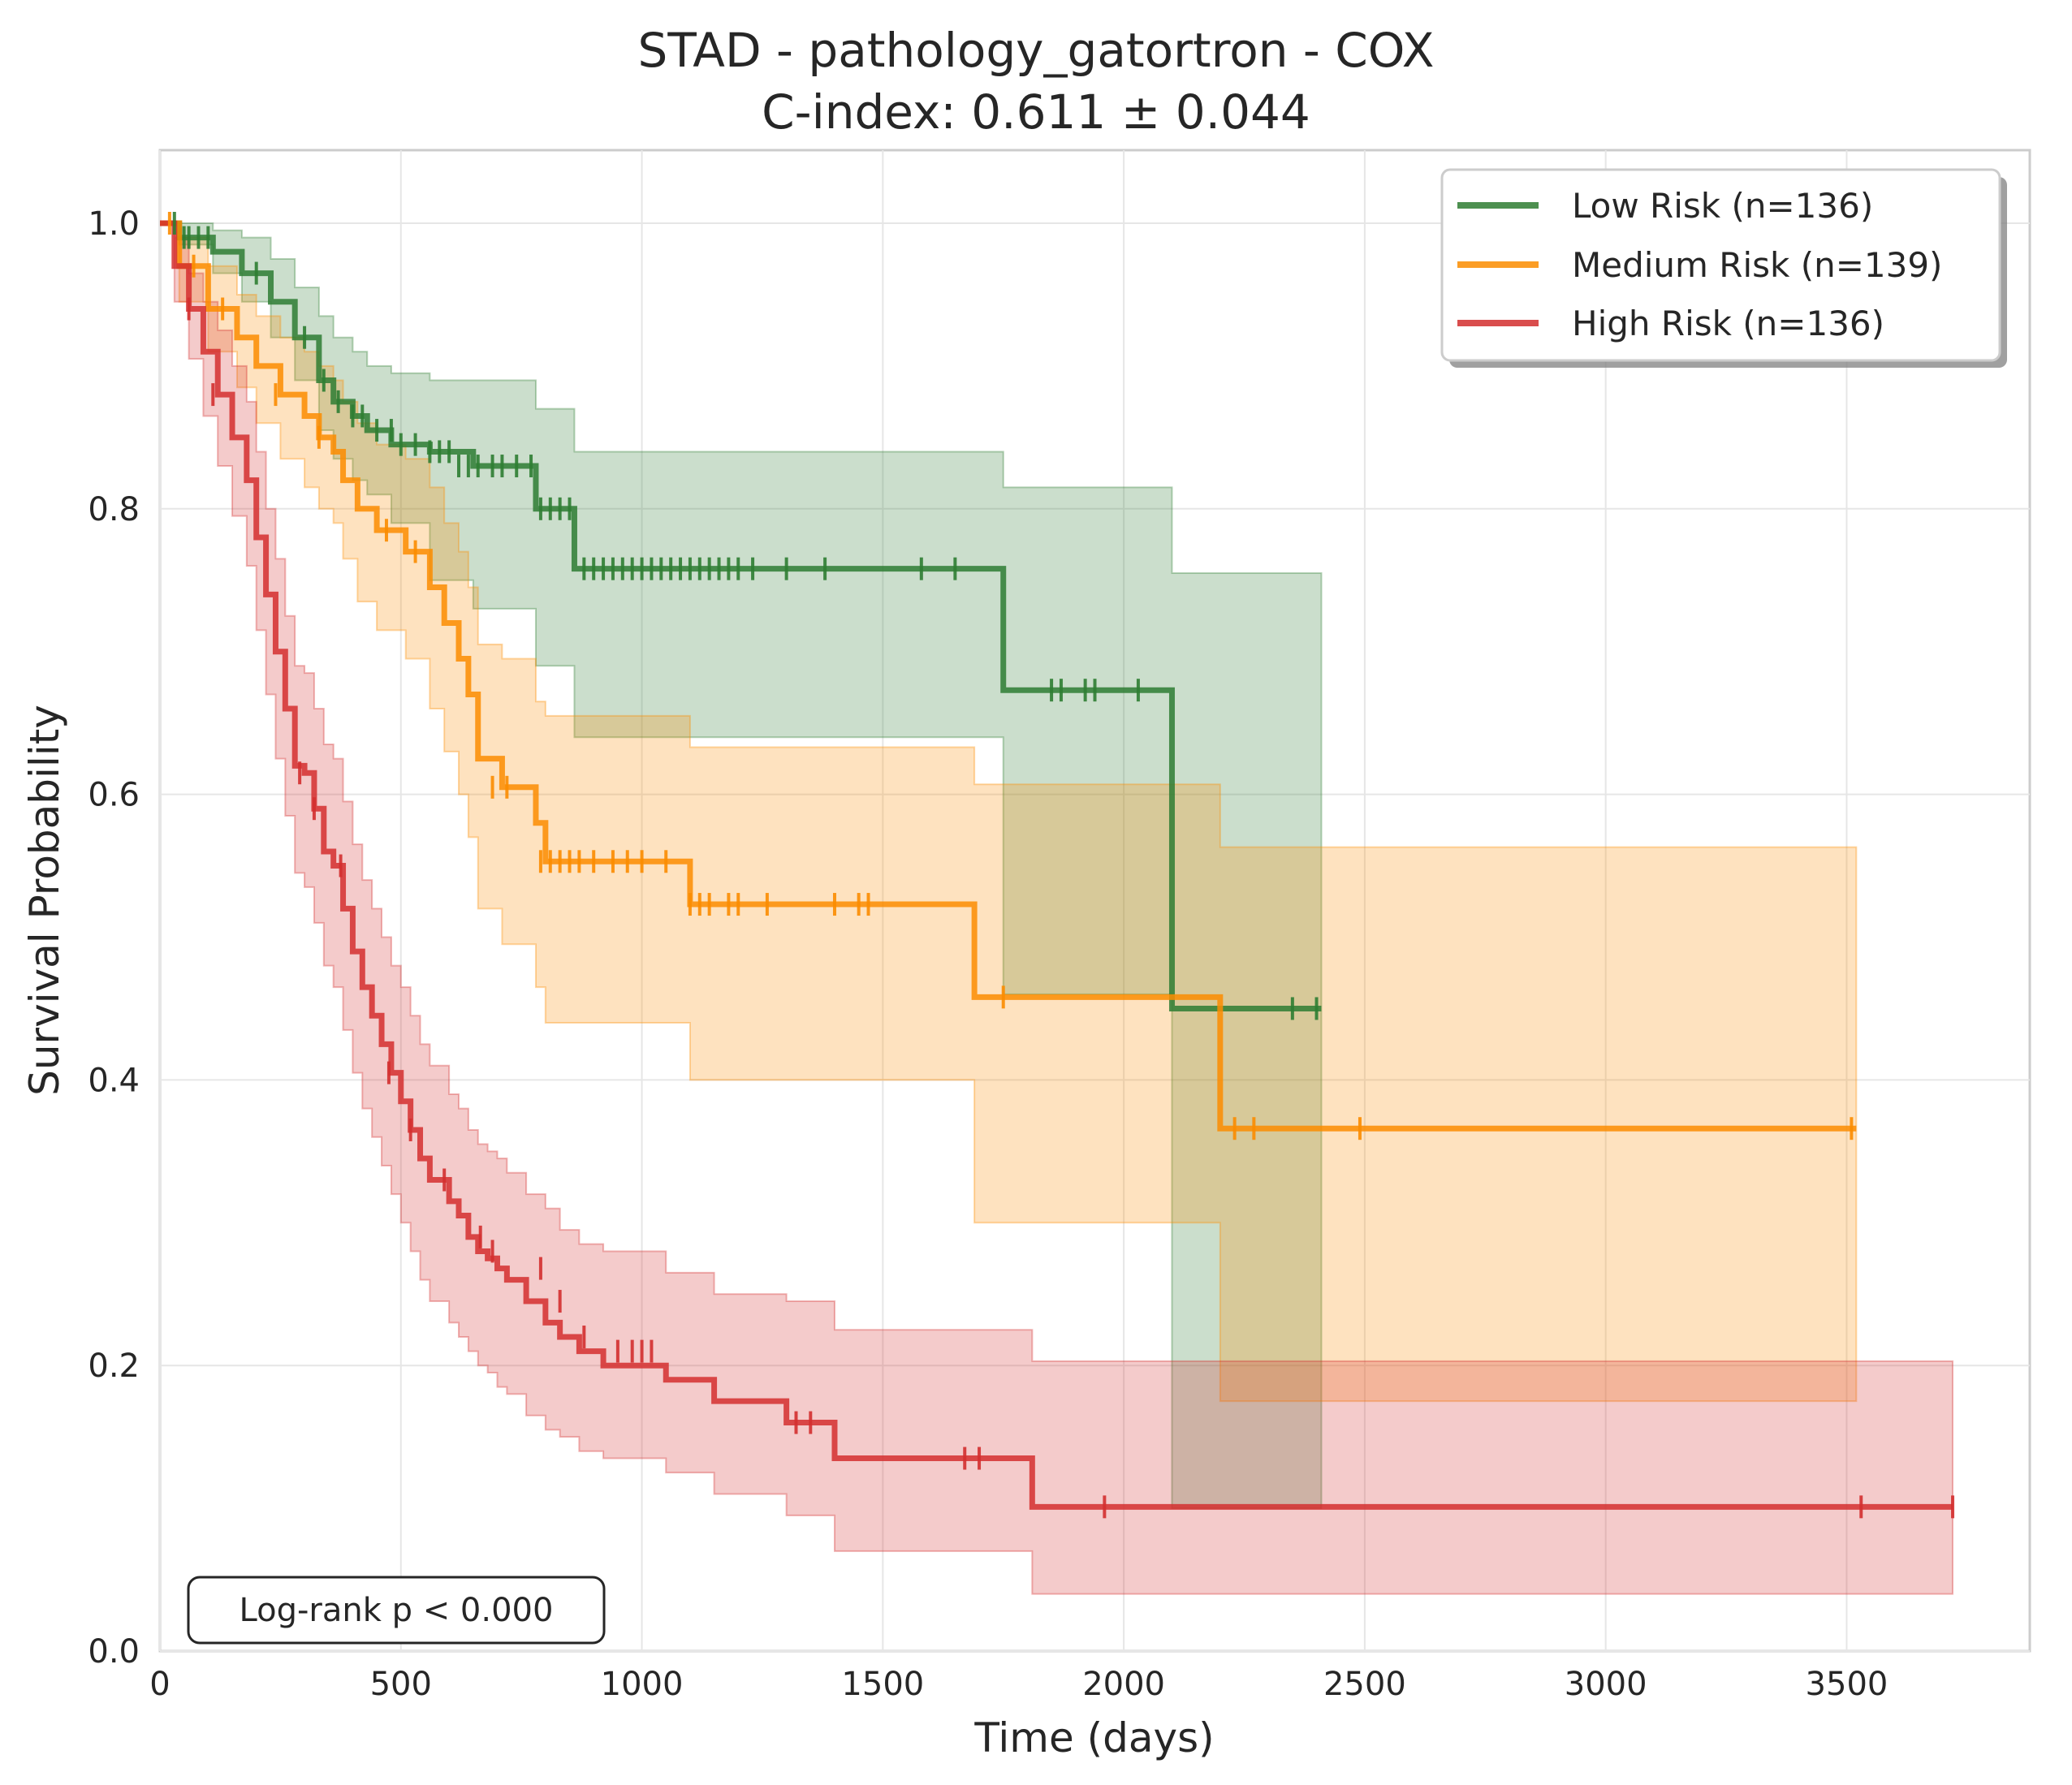  What do you see at coordinates (1093, 1737) in the screenshot?
I see `x-axis-label: Time (days)` at bounding box center [1093, 1737].